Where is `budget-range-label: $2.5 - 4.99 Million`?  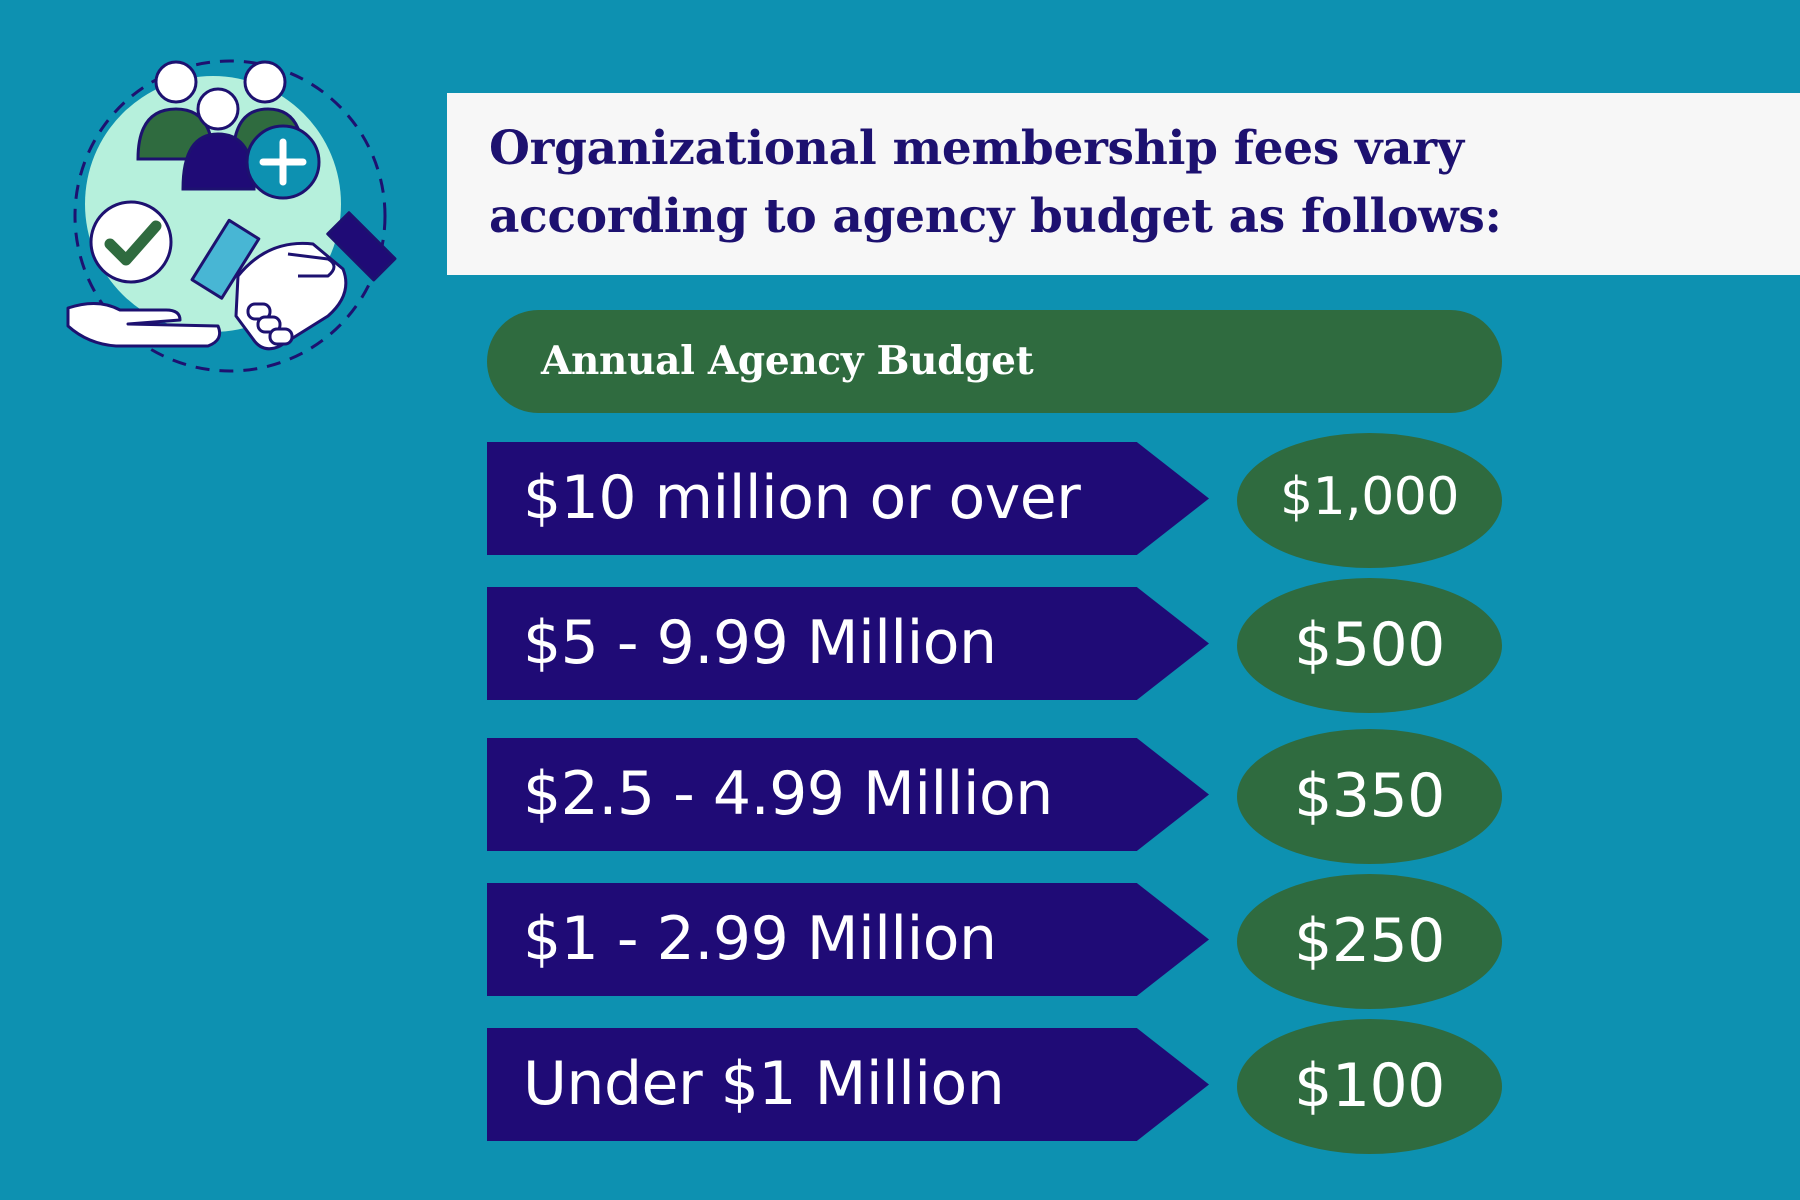 budget-range-label: $2.5 - 4.99 Million is located at coordinates (788, 794).